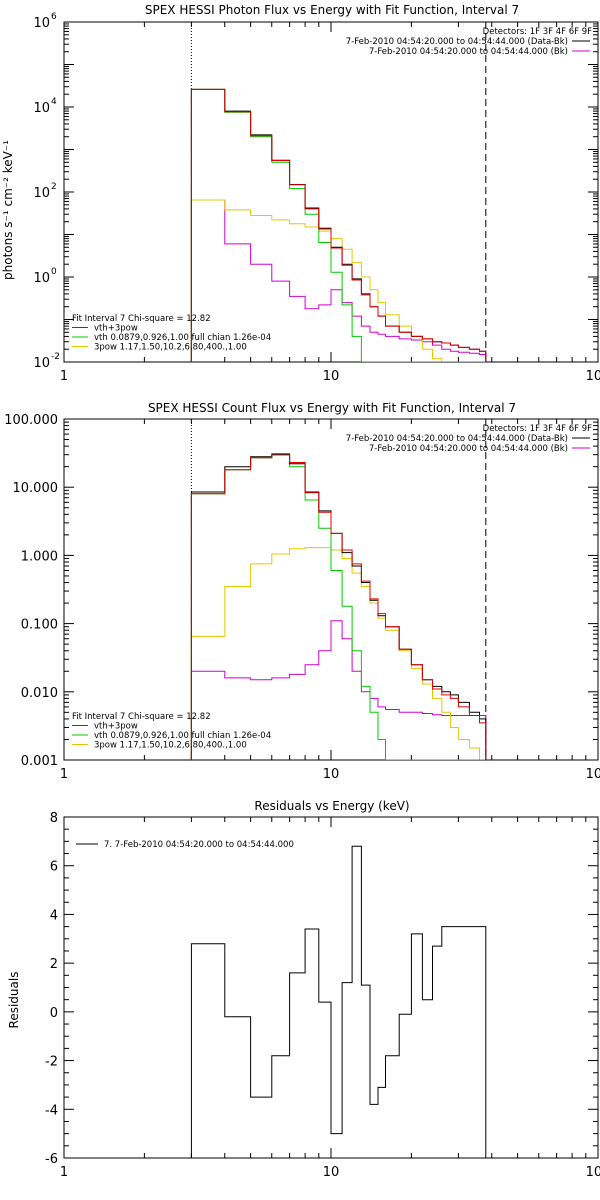 Image resolution: width=600 pixels, height=1200 pixels. What do you see at coordinates (39, 556) in the screenshot?
I see `y-tick-label: 1.000` at bounding box center [39, 556].